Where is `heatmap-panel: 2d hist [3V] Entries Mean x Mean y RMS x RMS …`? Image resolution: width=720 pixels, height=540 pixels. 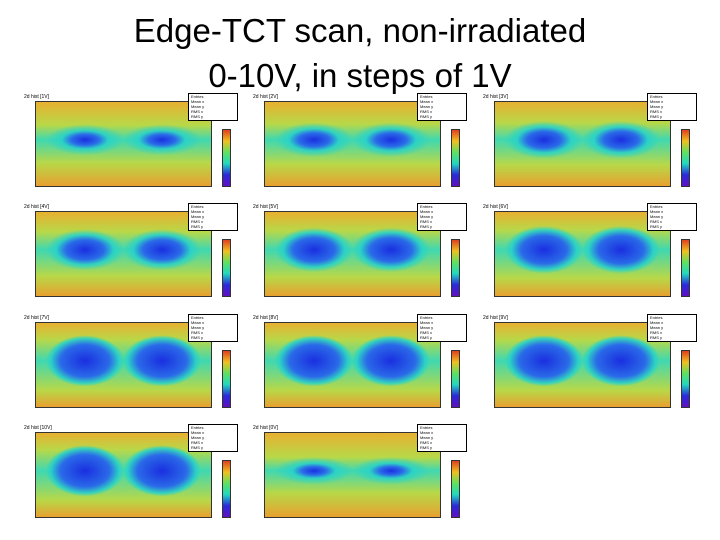
heatmap-panel: 2d hist [3V] Entries Mean x Mean y RMS x RMS … is located at coordinates (590, 141).